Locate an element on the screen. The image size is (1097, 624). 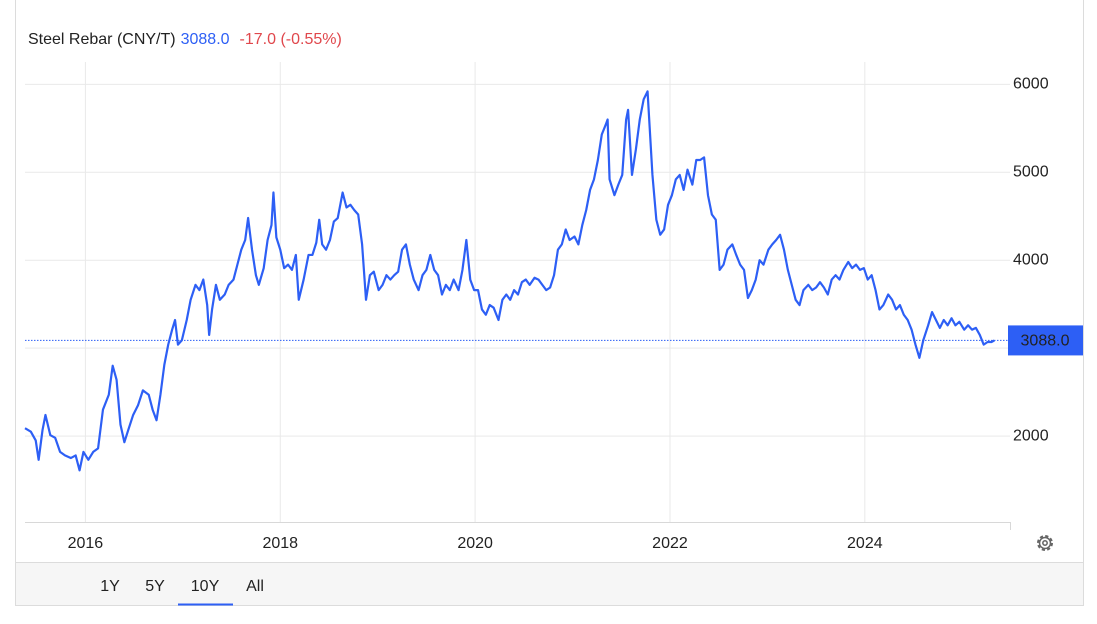
y-tick-label: 4000 is located at coordinates (1031, 259).